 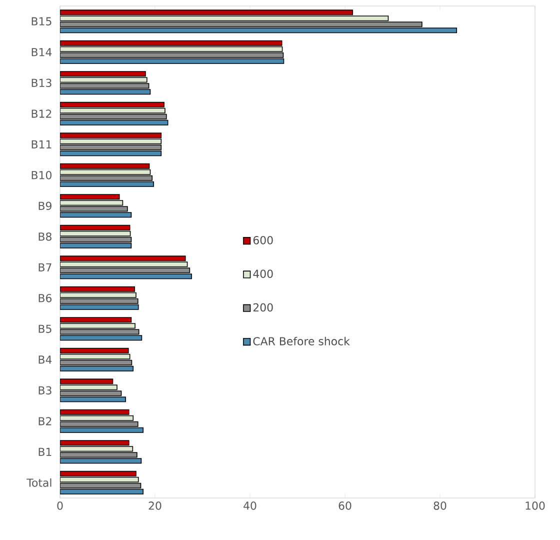 I want to click on y-tick-label: B14, so click(x=42, y=52).